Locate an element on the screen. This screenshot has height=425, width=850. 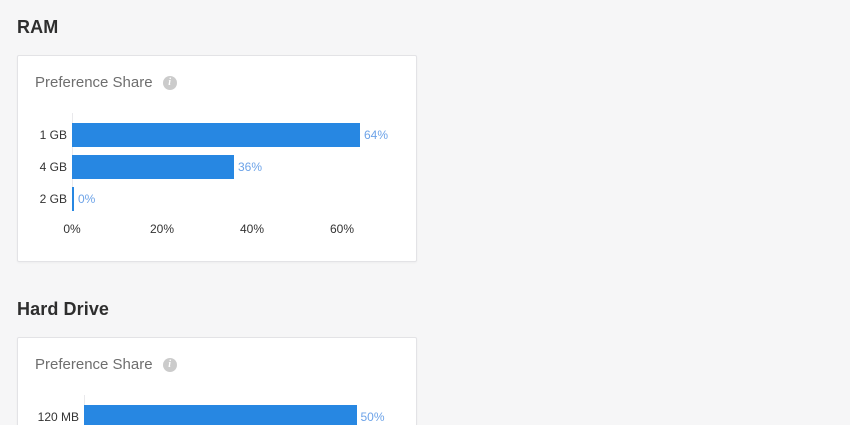
chart-axis: 0% 20% 40% 60% is located at coordinates (217, 229).